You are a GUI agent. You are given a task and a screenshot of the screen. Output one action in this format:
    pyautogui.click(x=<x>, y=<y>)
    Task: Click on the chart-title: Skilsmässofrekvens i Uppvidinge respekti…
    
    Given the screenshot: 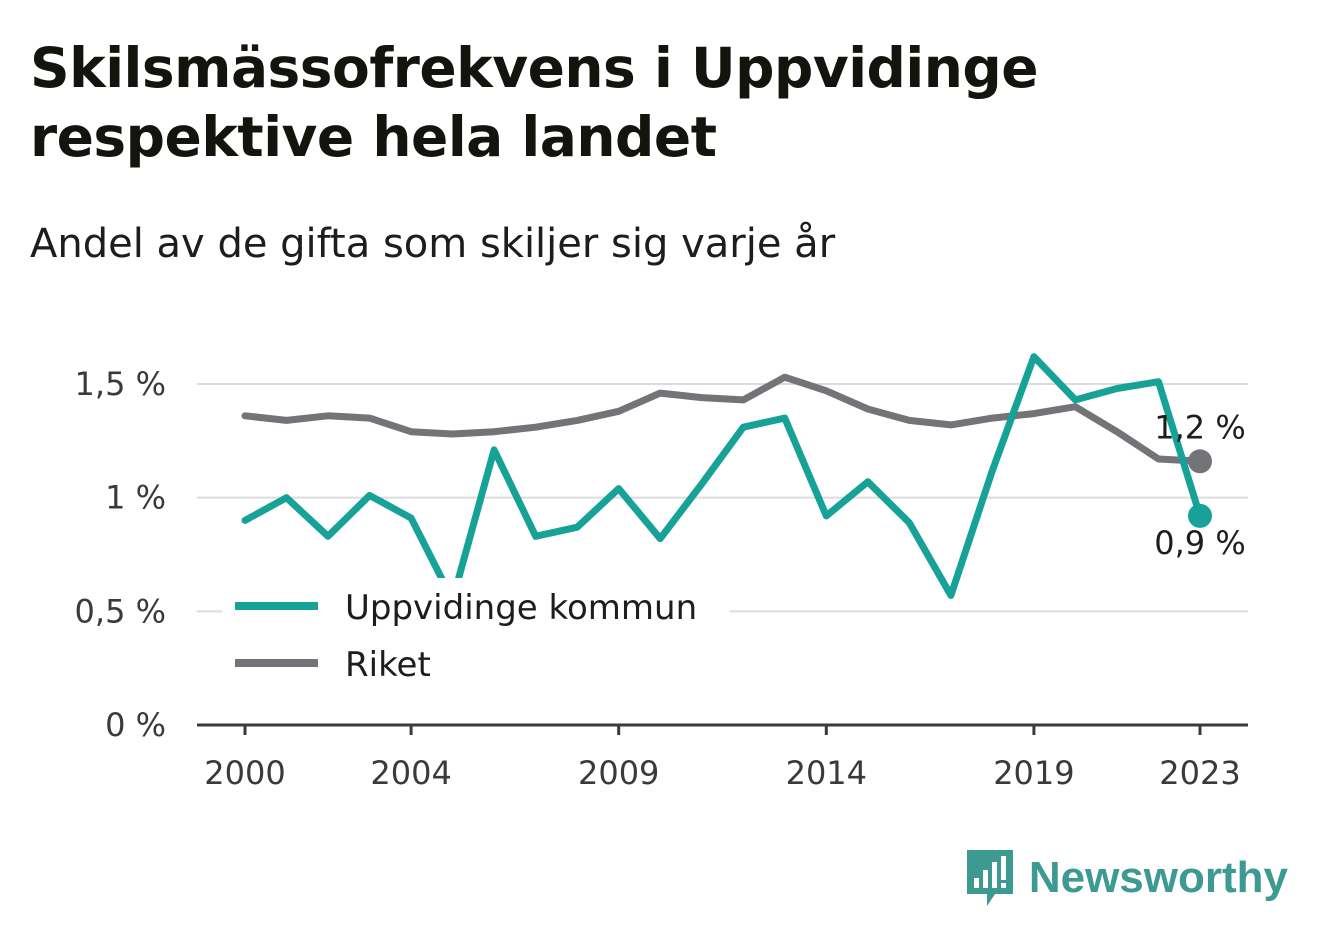 What is the action you would take?
    pyautogui.click(x=534, y=102)
    